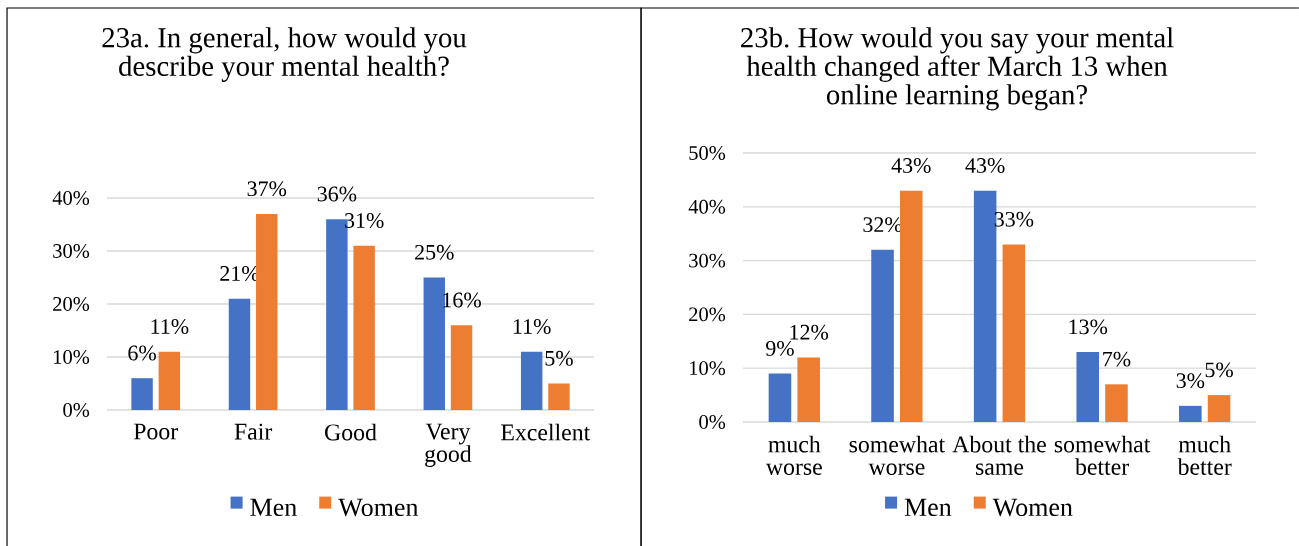 The image size is (1299, 546). I want to click on x-tick-label: somewhat worse, so click(897, 455).